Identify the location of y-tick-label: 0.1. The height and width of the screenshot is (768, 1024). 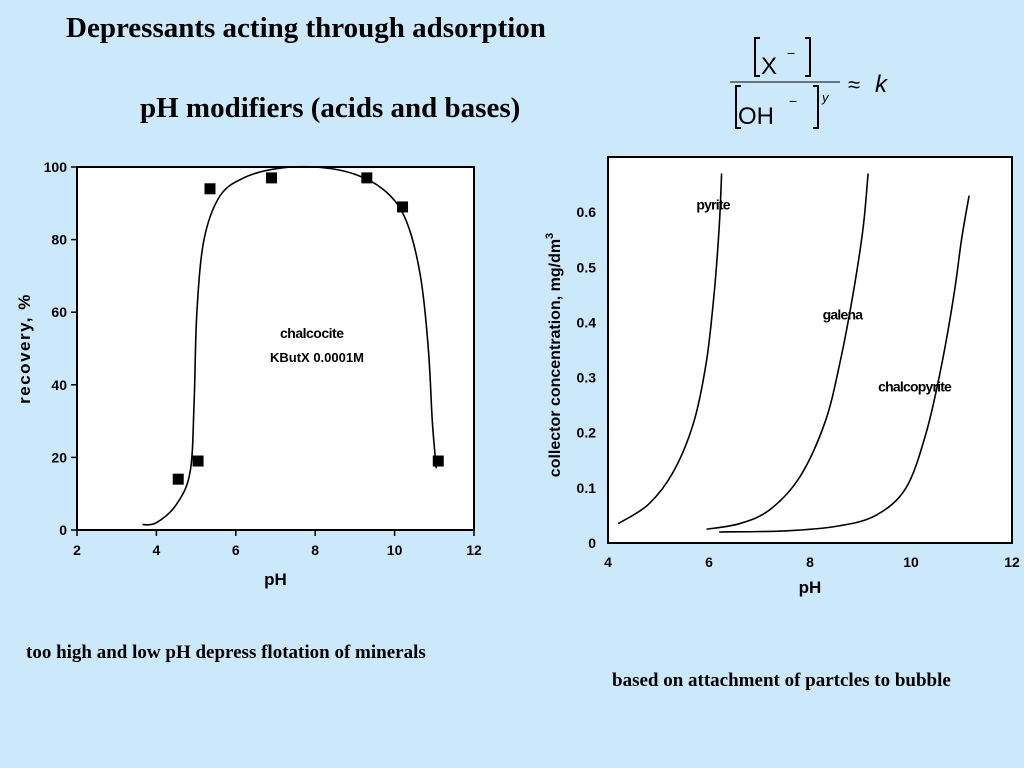
(587, 488).